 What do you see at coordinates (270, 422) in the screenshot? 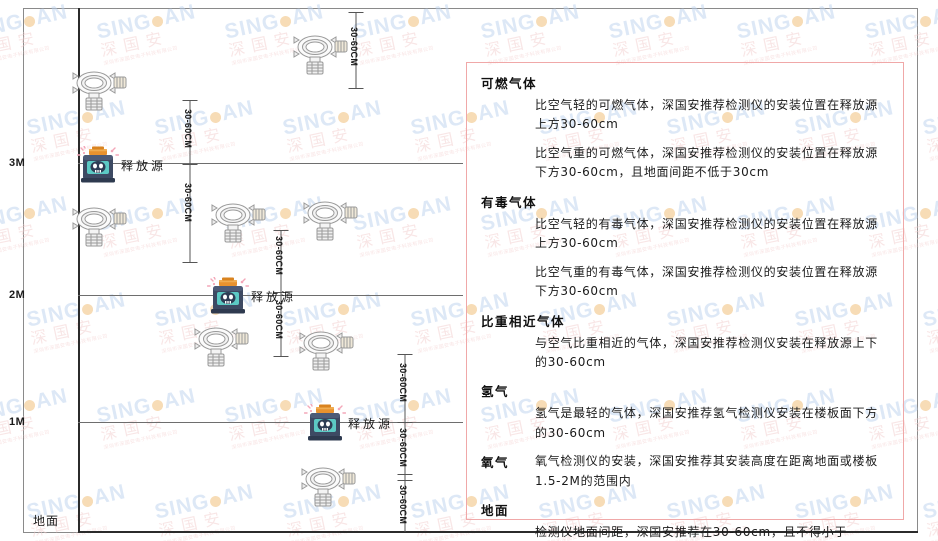
I see `level-line-1m` at bounding box center [270, 422].